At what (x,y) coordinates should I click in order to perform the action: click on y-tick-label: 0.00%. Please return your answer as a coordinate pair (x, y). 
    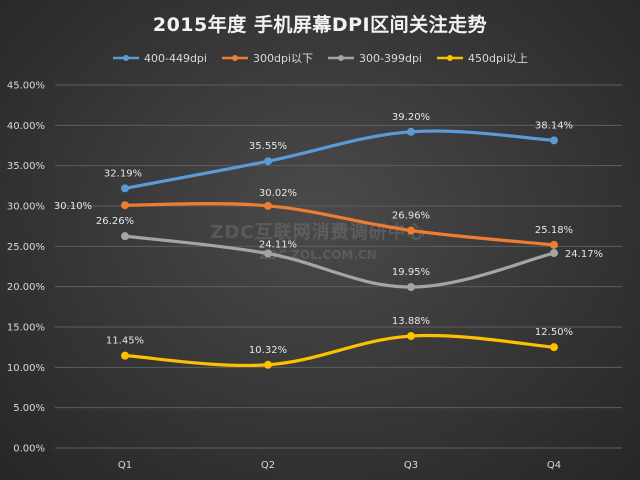
    Looking at the image, I should click on (29, 449).